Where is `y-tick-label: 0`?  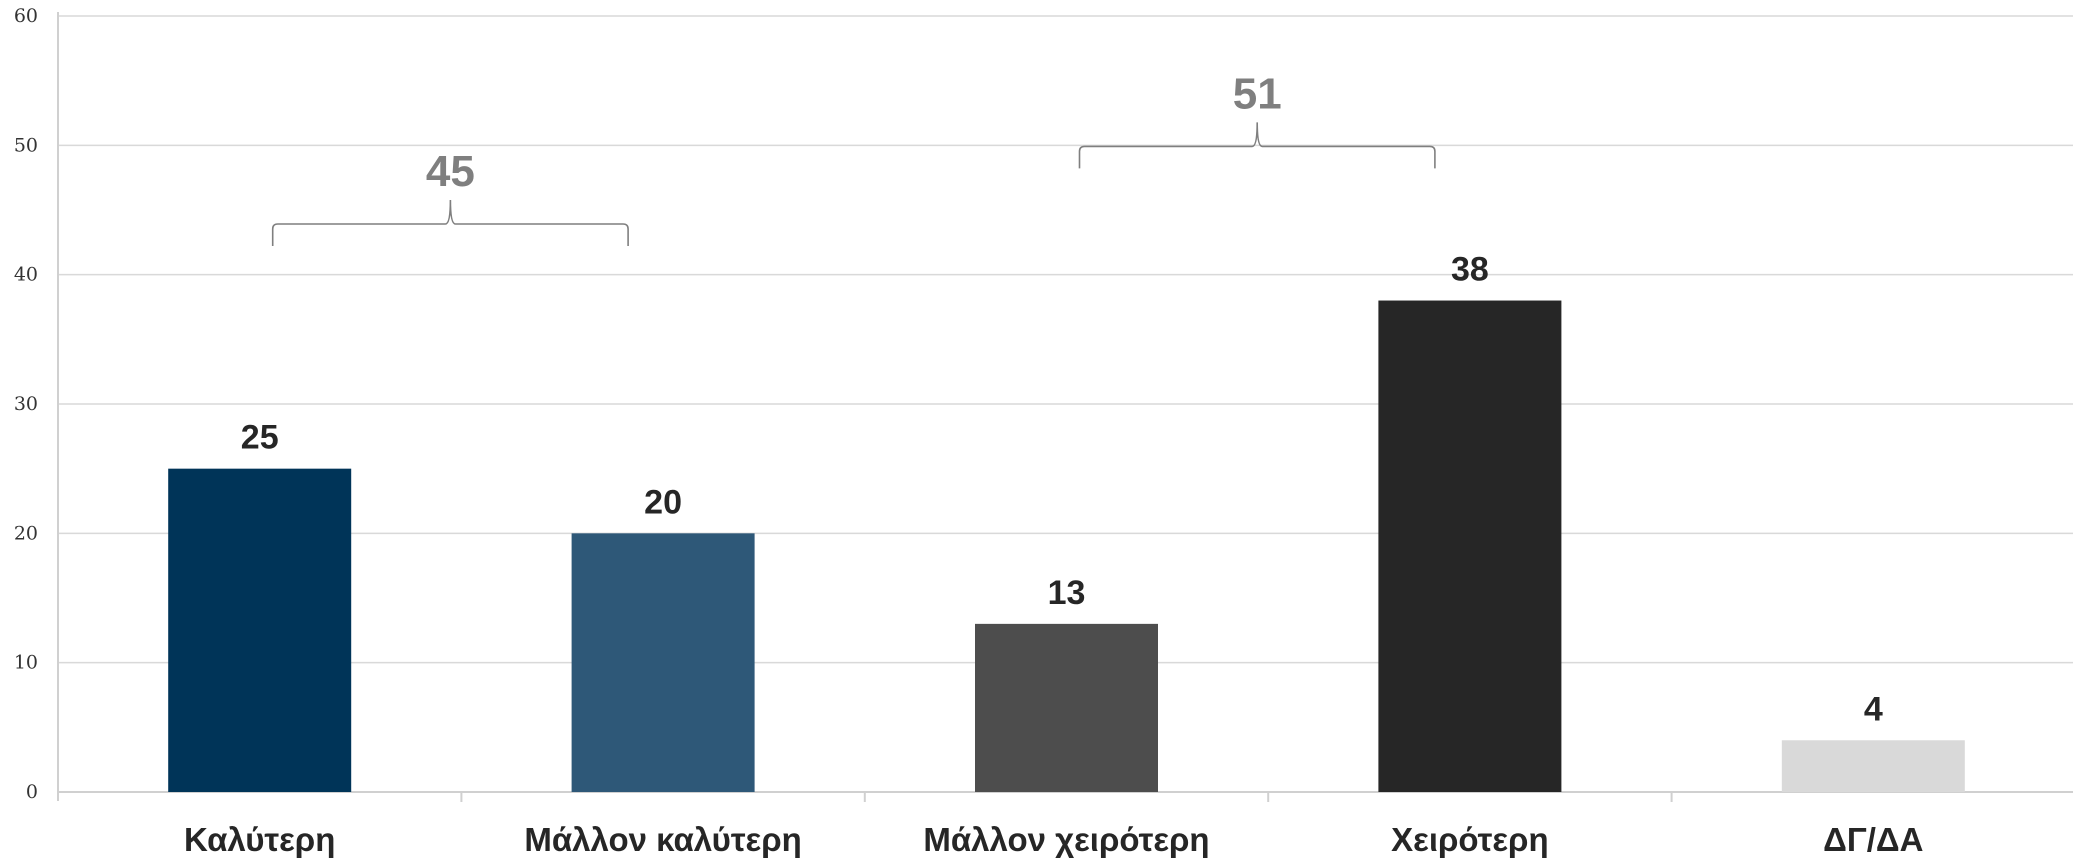 y-tick-label: 0 is located at coordinates (32, 792).